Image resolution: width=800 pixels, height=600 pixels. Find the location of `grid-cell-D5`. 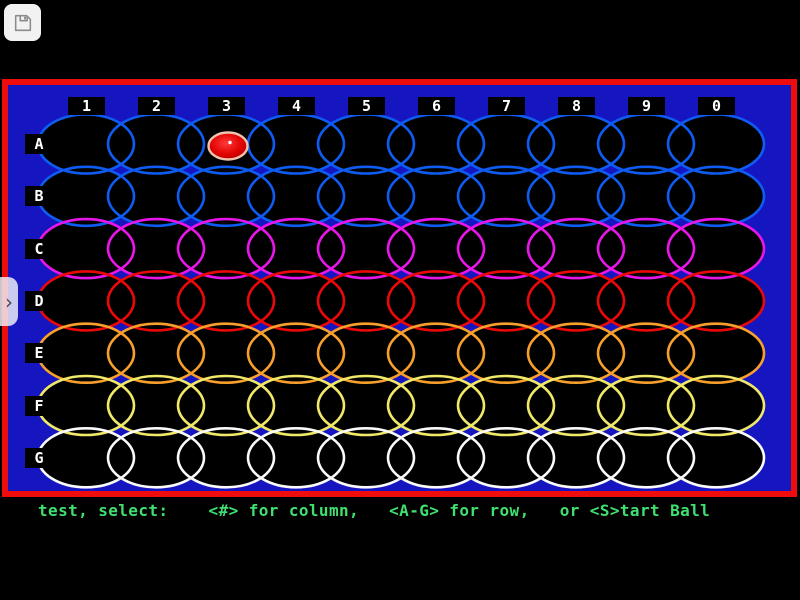

grid-cell-D5 is located at coordinates (366, 301).